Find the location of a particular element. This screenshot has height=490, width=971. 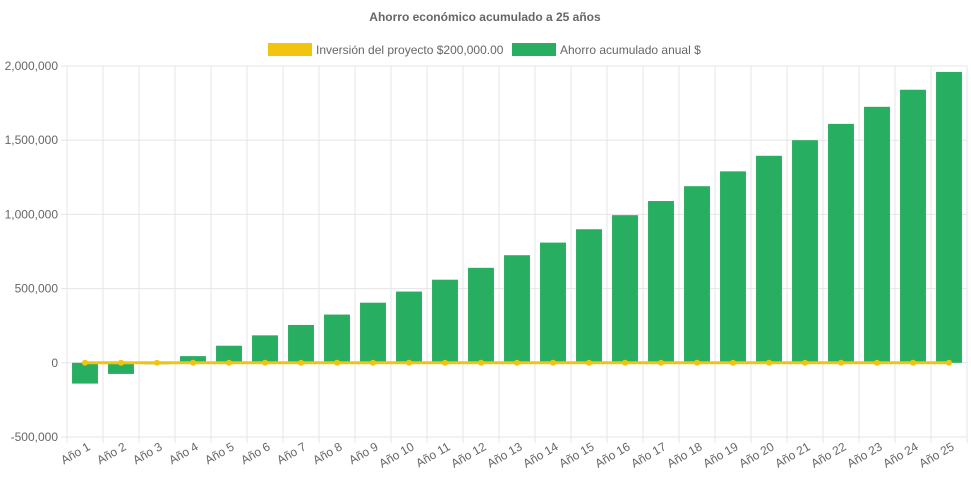

x-tick-label: Año 23 is located at coordinates (865, 454).